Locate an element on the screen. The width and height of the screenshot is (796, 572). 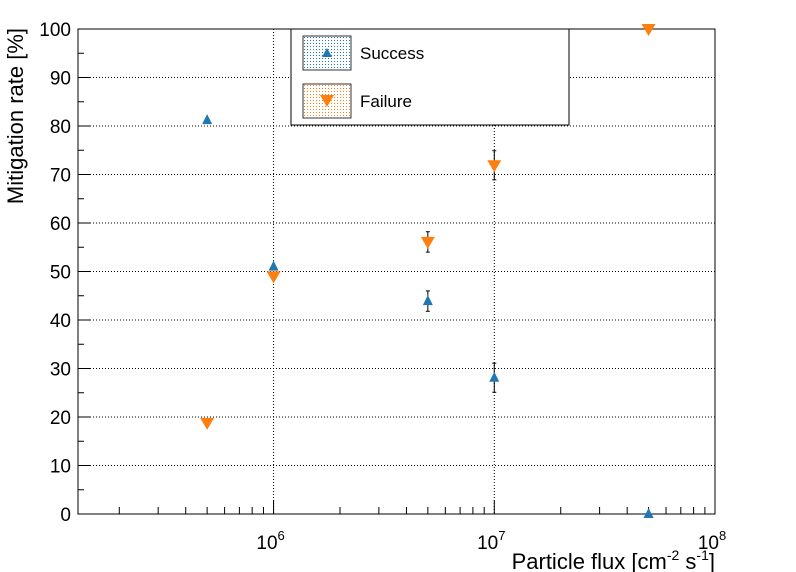
y-tick-labels: 0 10 20 30 40 50 60 70 80 90 100 is located at coordinates (55, 273).